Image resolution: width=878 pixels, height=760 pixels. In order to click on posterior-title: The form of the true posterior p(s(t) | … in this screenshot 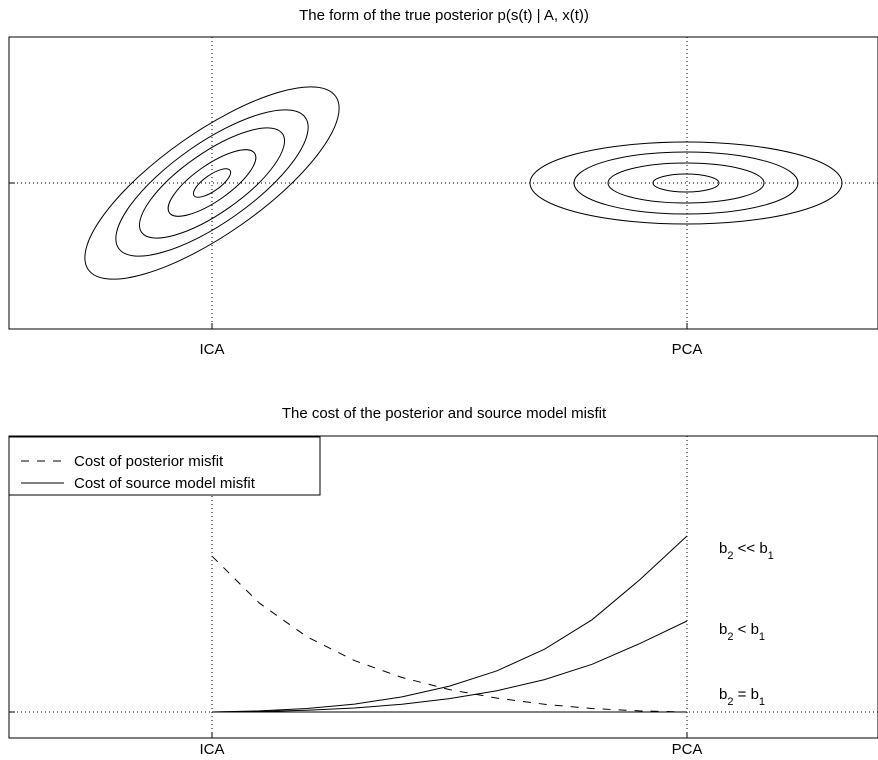, I will do `click(444, 15)`.